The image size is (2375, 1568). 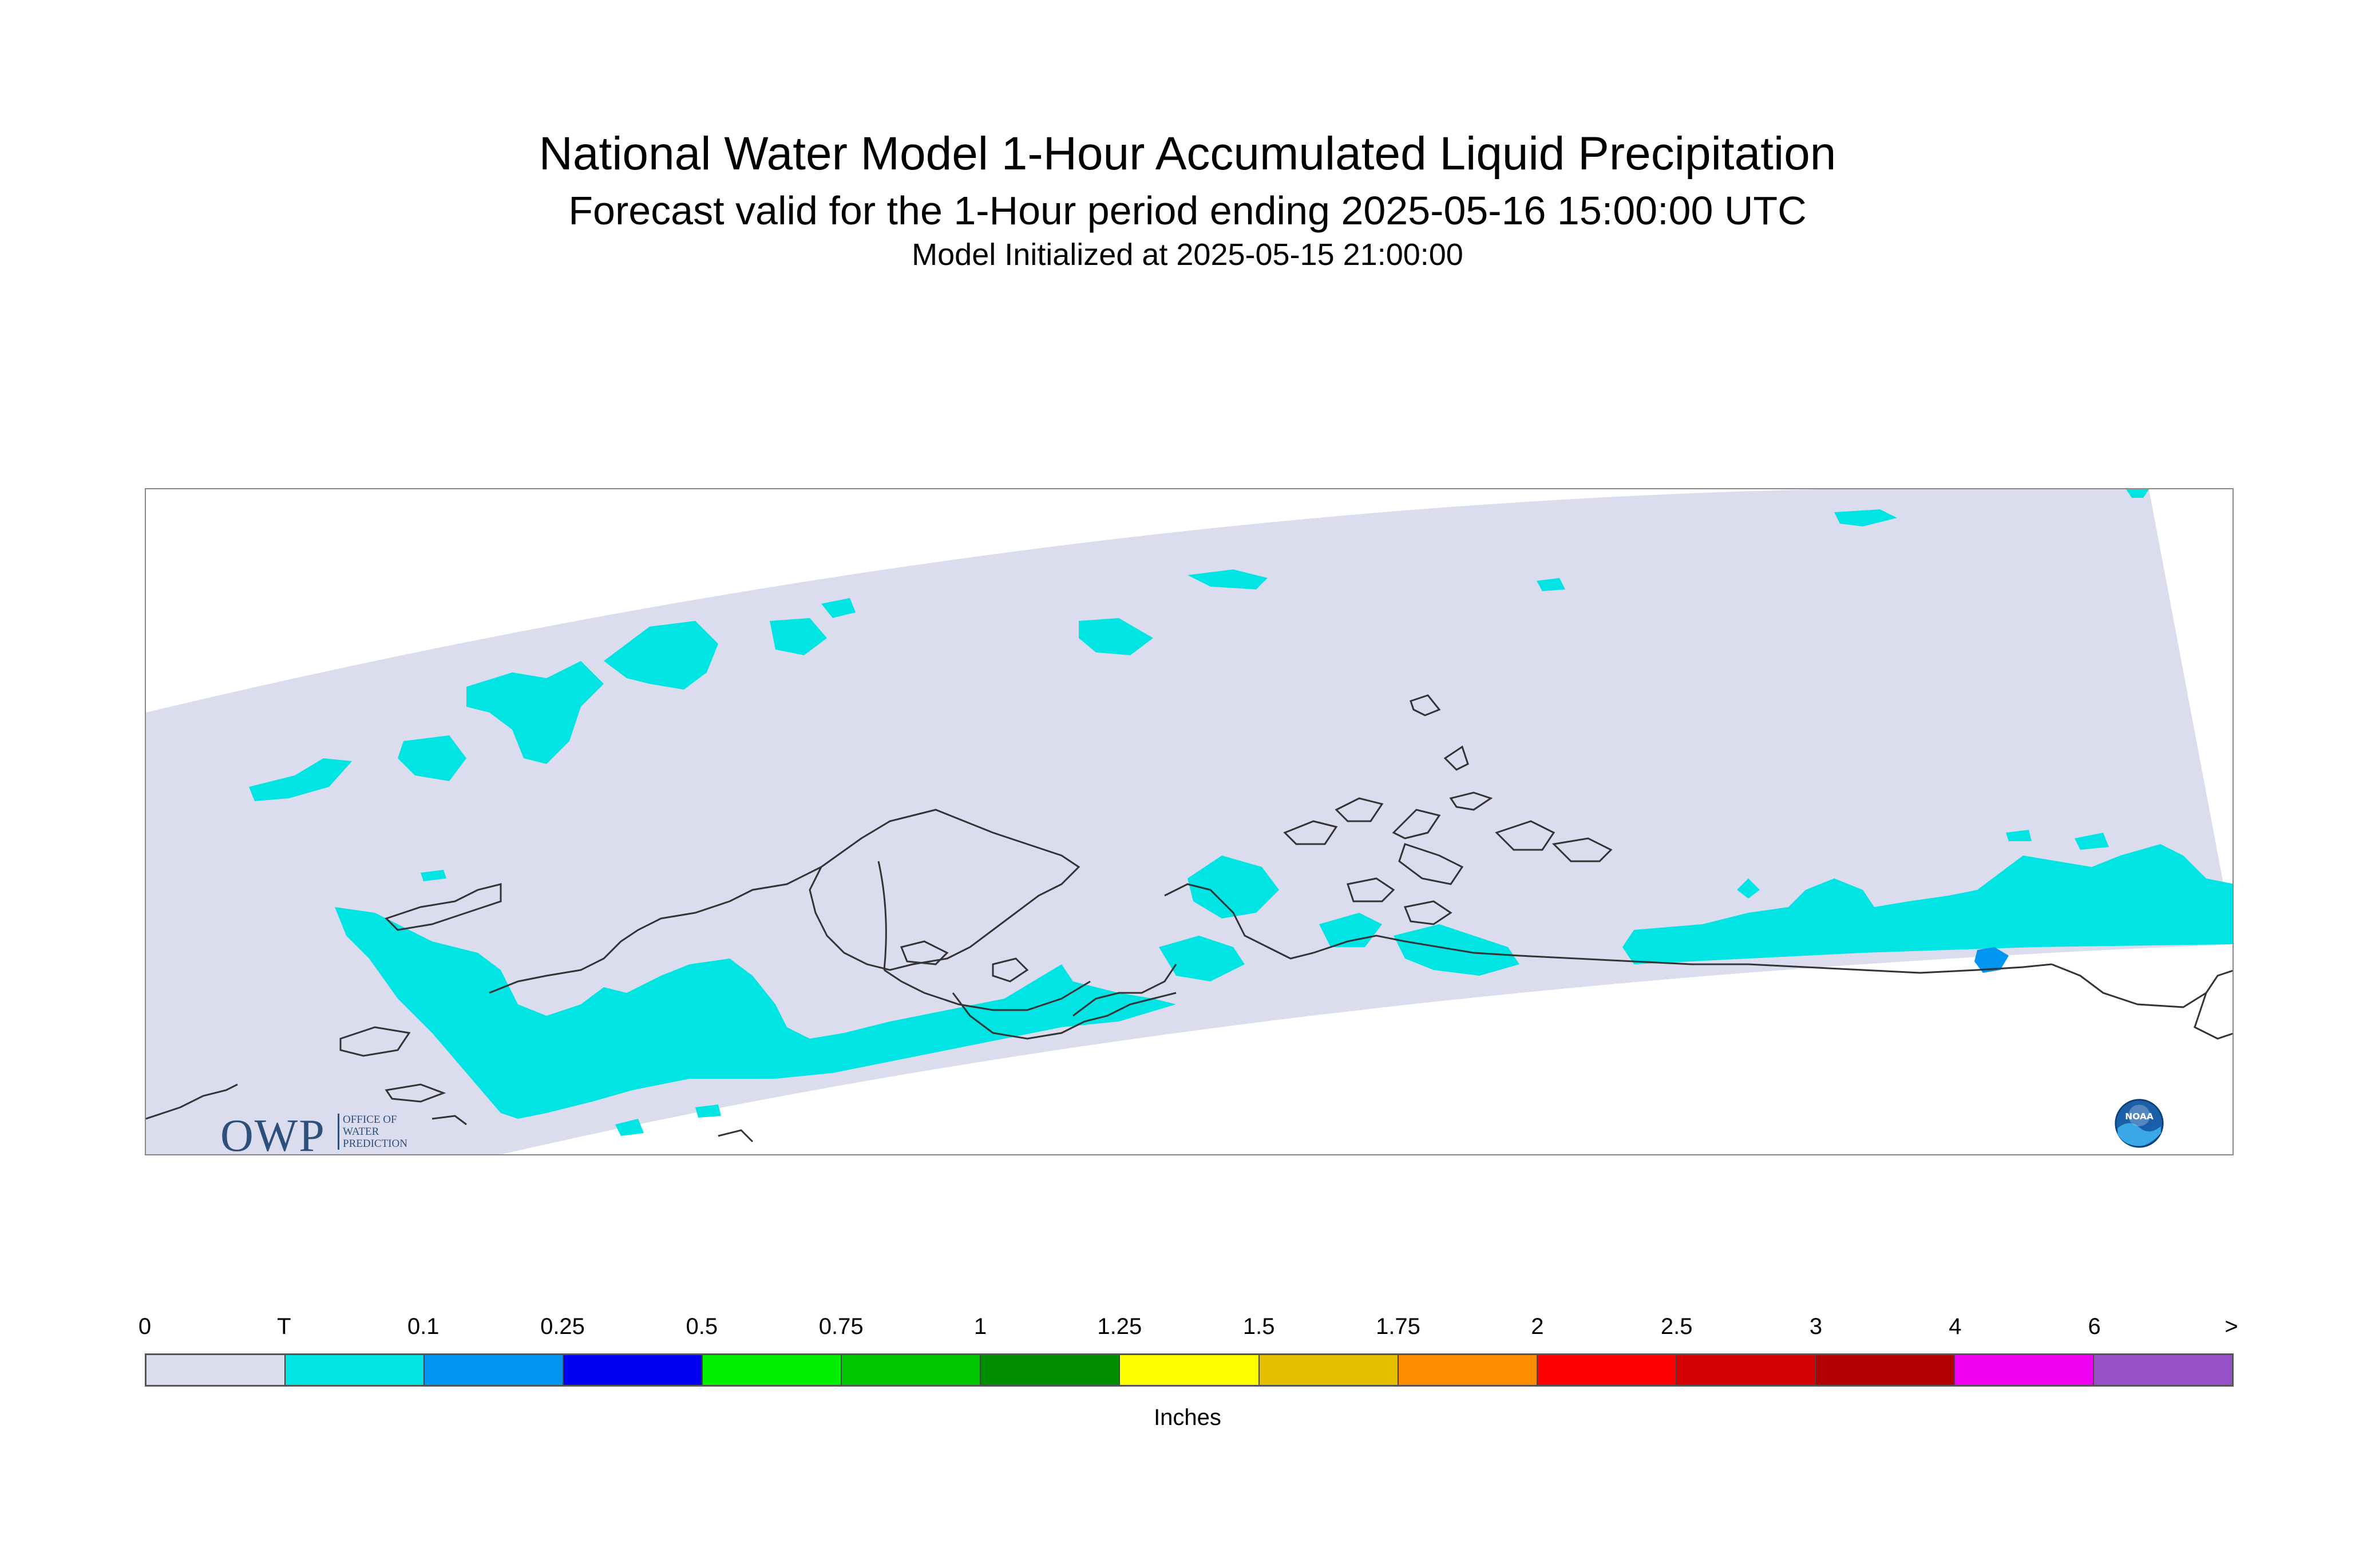 I want to click on colorbar-label-14: 6, so click(x=2094, y=1326).